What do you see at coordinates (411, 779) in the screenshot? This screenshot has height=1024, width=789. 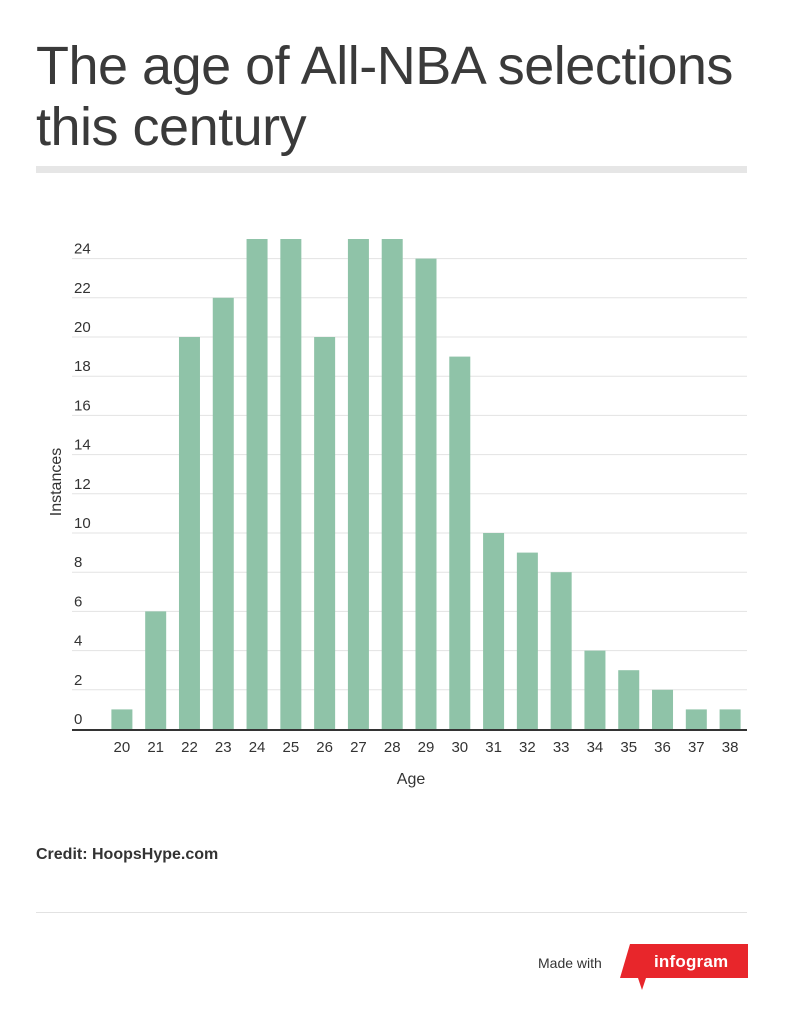 I see `x-axis-title: Age` at bounding box center [411, 779].